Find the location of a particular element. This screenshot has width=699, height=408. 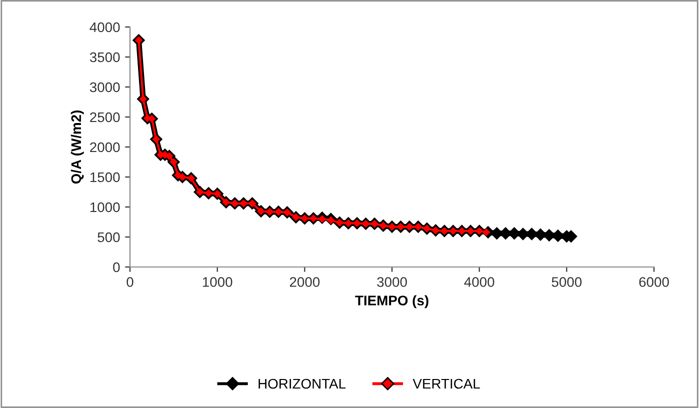

x-tick-label: 4000 is located at coordinates (479, 282).